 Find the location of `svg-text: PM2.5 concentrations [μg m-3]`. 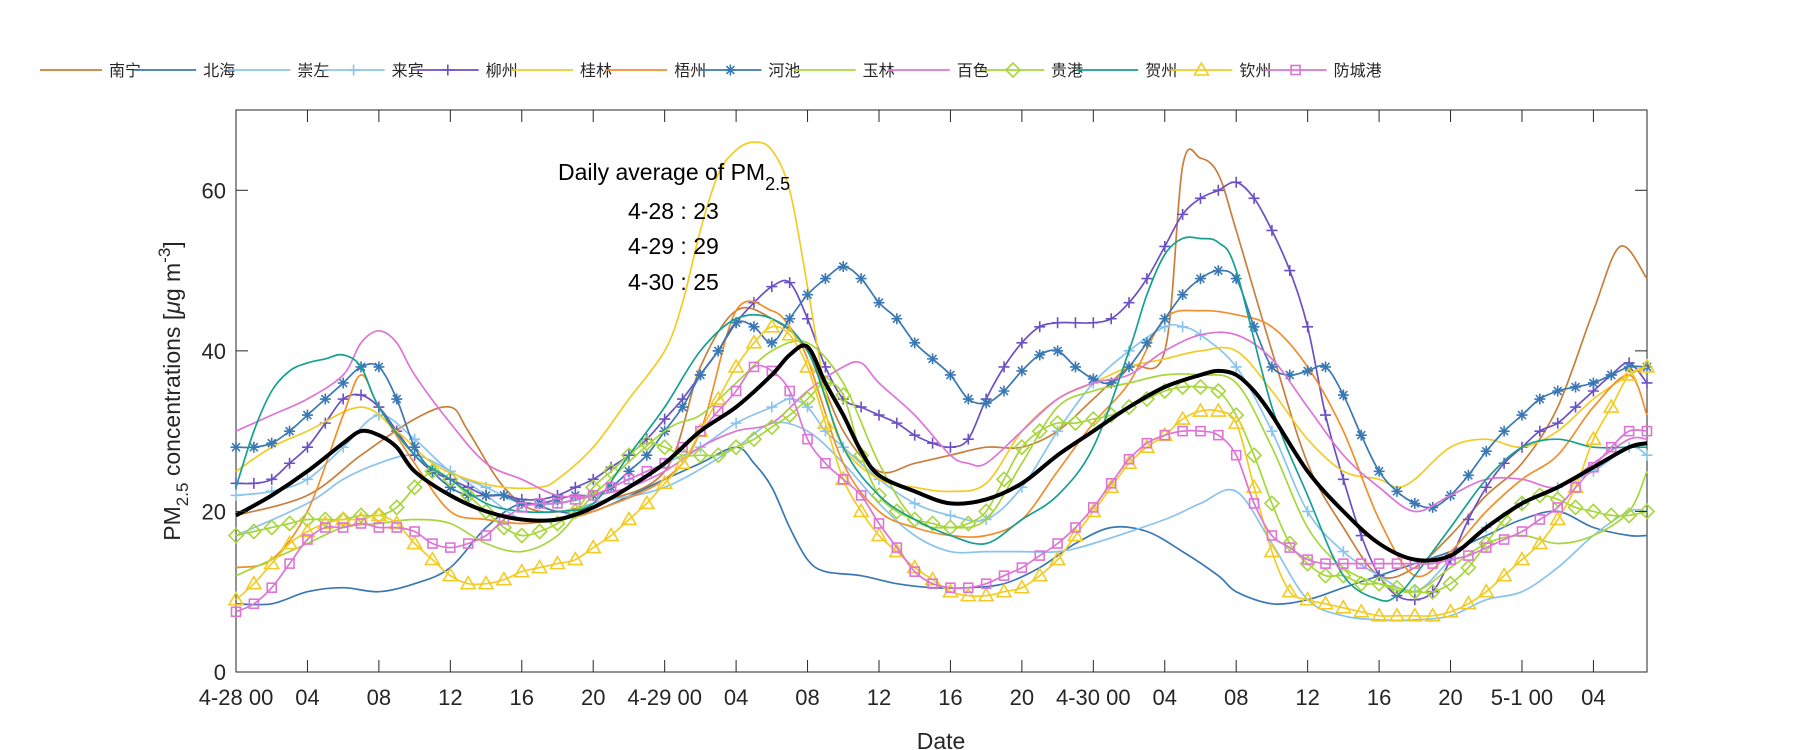

svg-text: PM2.5 concentrations [μg m-3] is located at coordinates (173, 390).